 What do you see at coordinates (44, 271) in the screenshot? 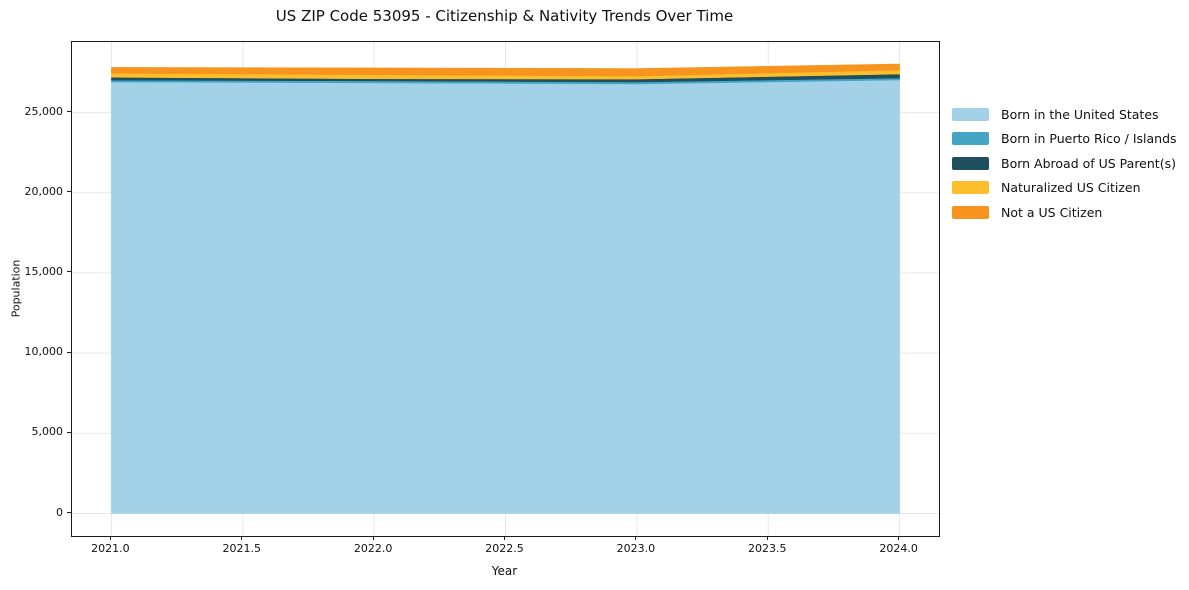
I see `y-tick-label: 15,000` at bounding box center [44, 271].